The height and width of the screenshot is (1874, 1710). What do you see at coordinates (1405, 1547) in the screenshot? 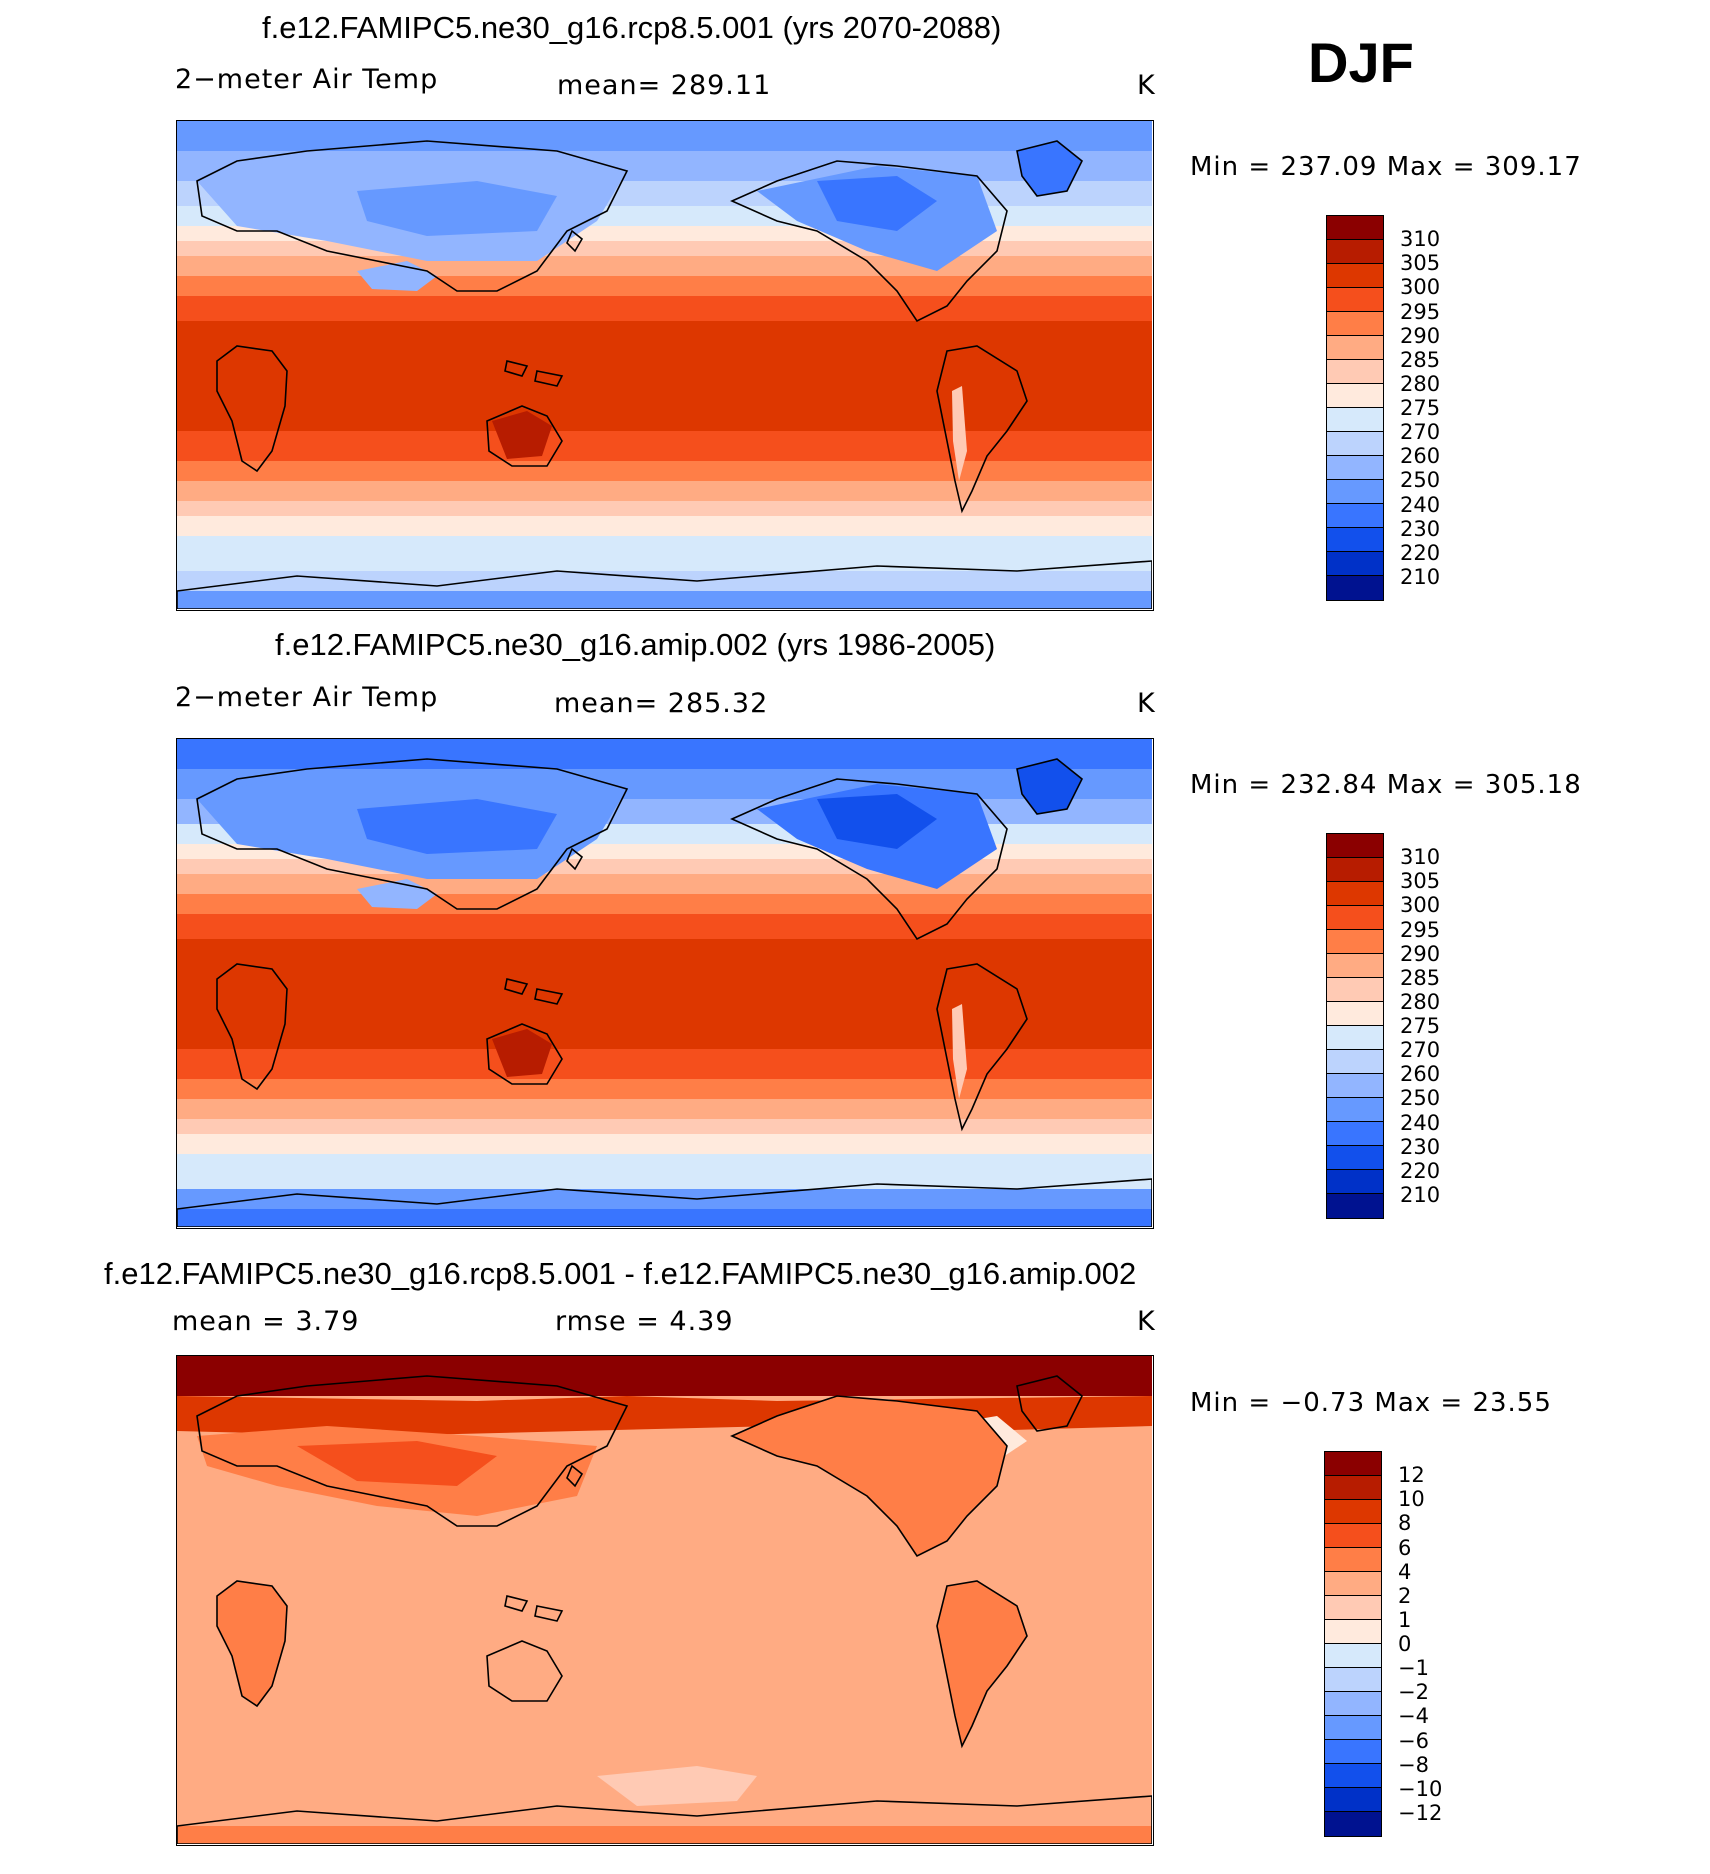
I see `colorbar-tick-label: 6` at bounding box center [1405, 1547].